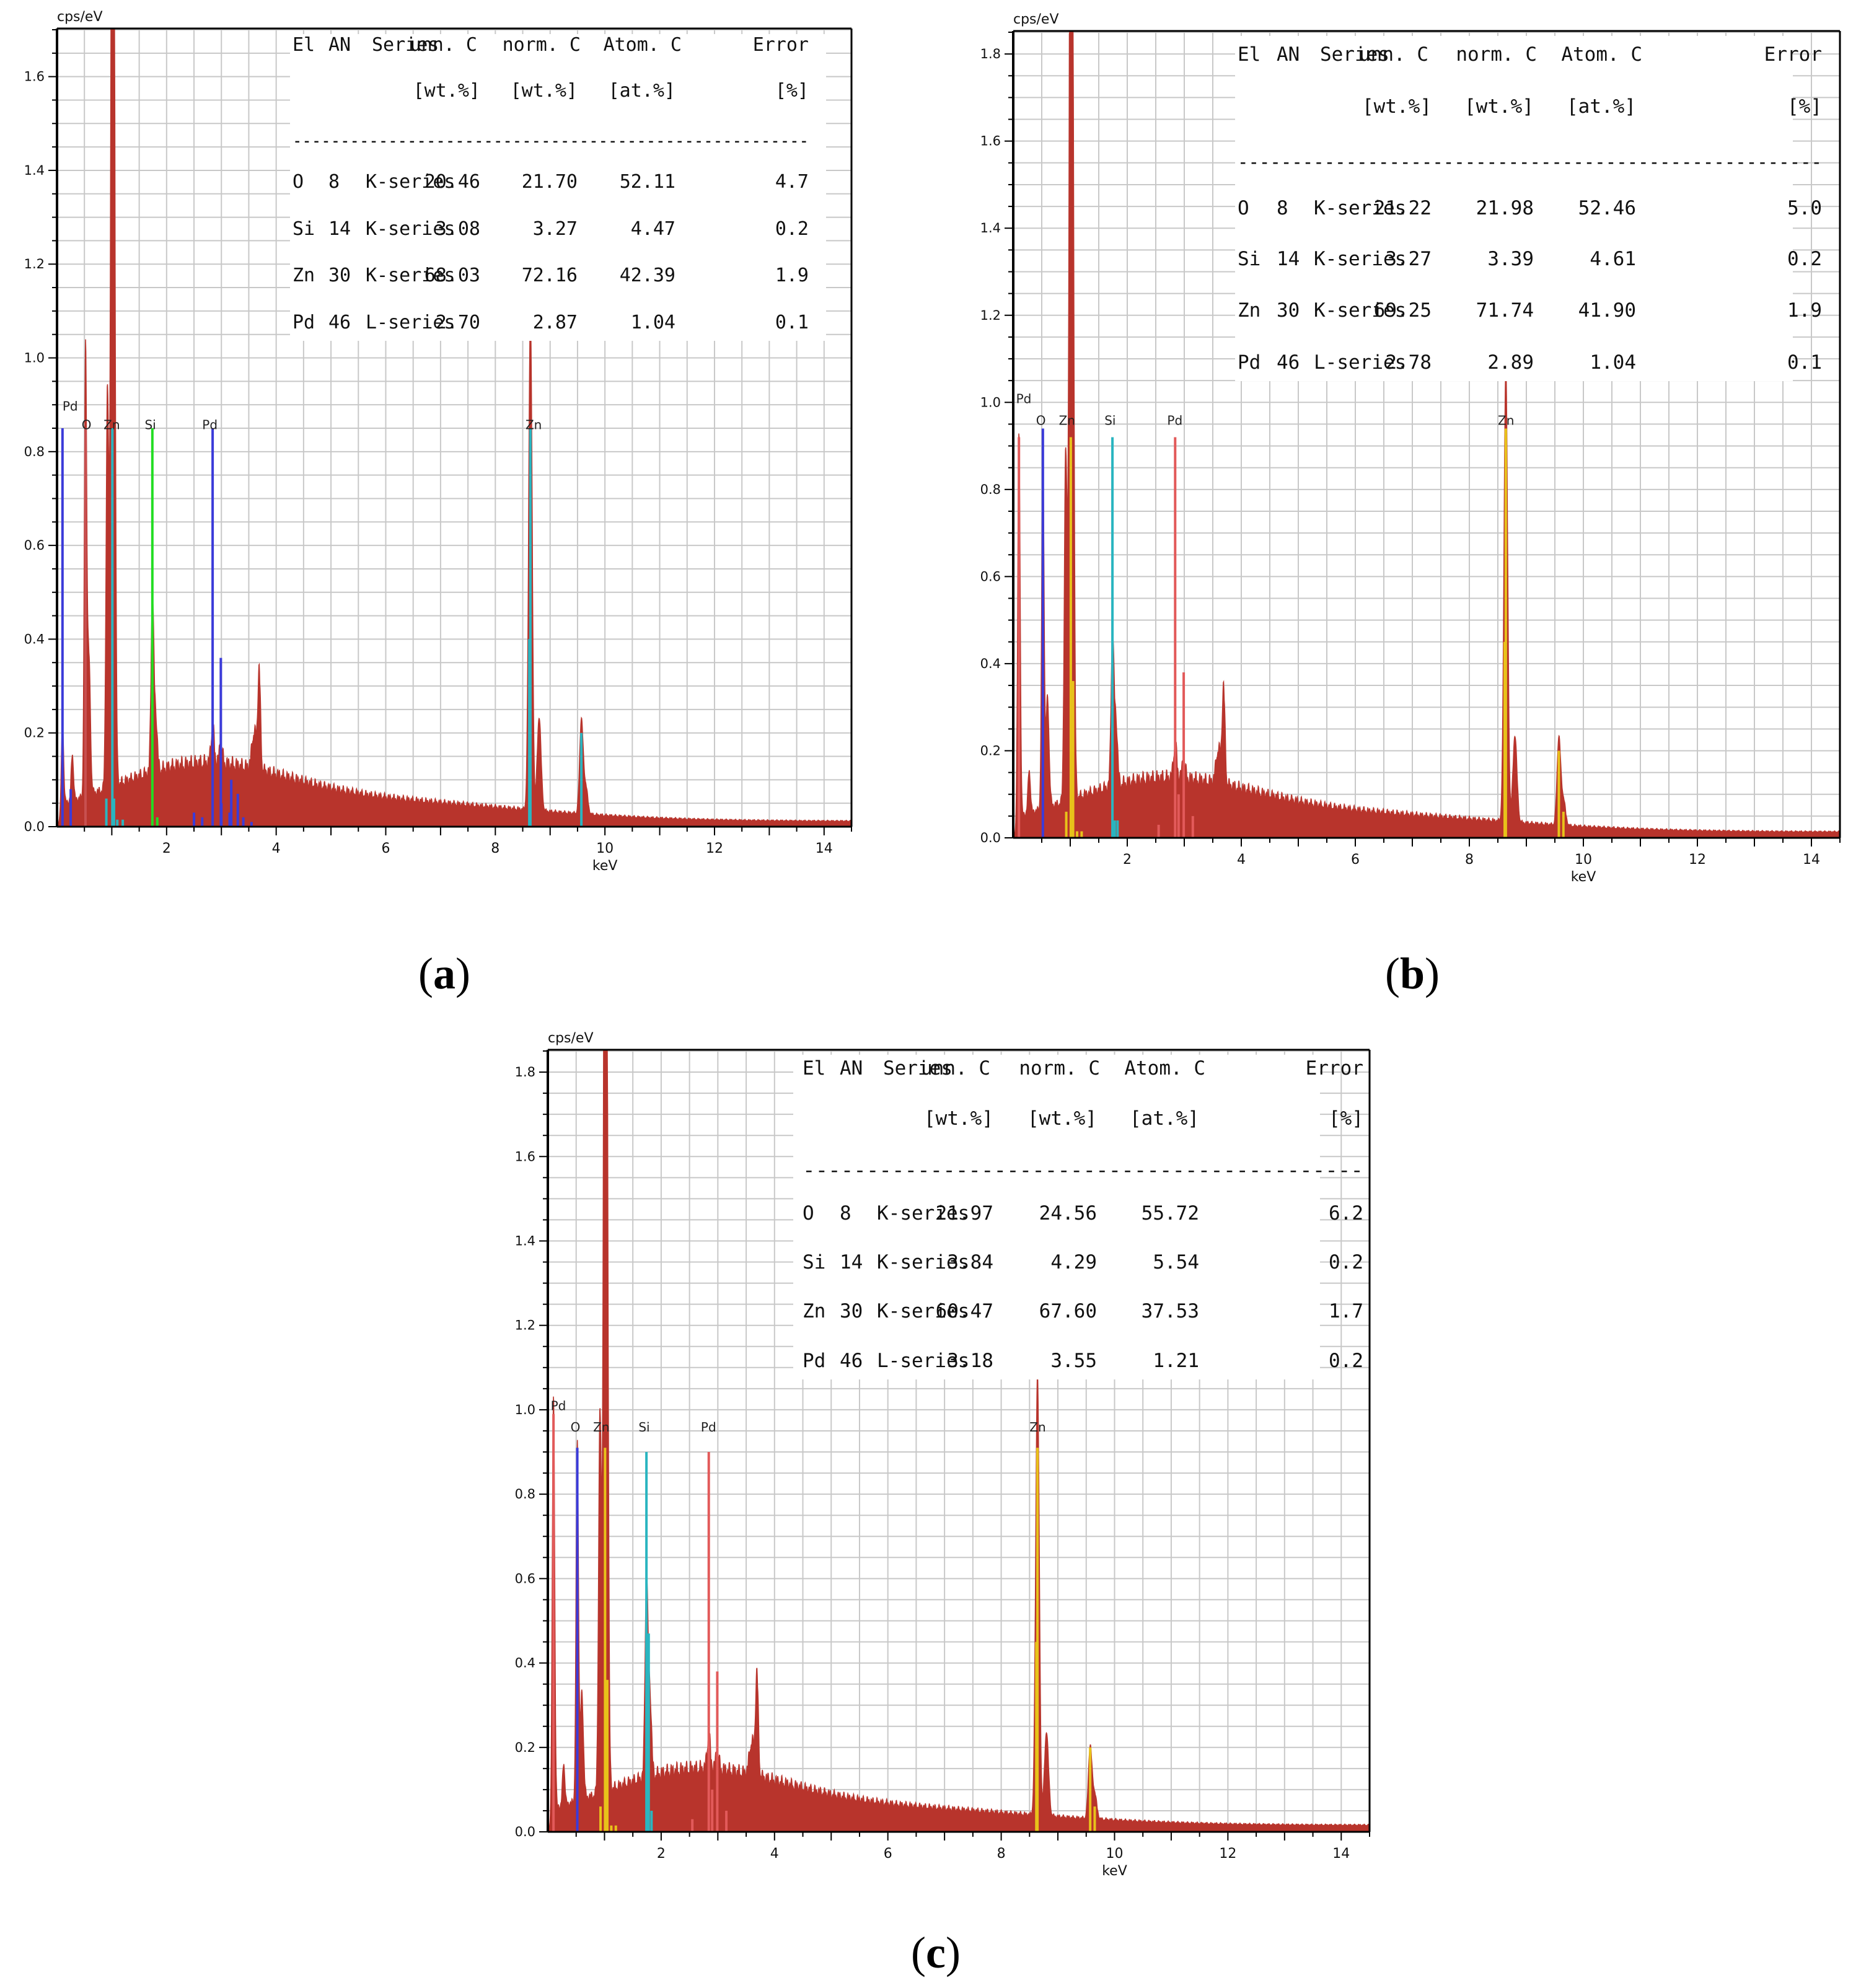 The width and height of the screenshot is (1861, 1988). What do you see at coordinates (1341, 1854) in the screenshot?
I see `x-tick-label: 14` at bounding box center [1341, 1854].